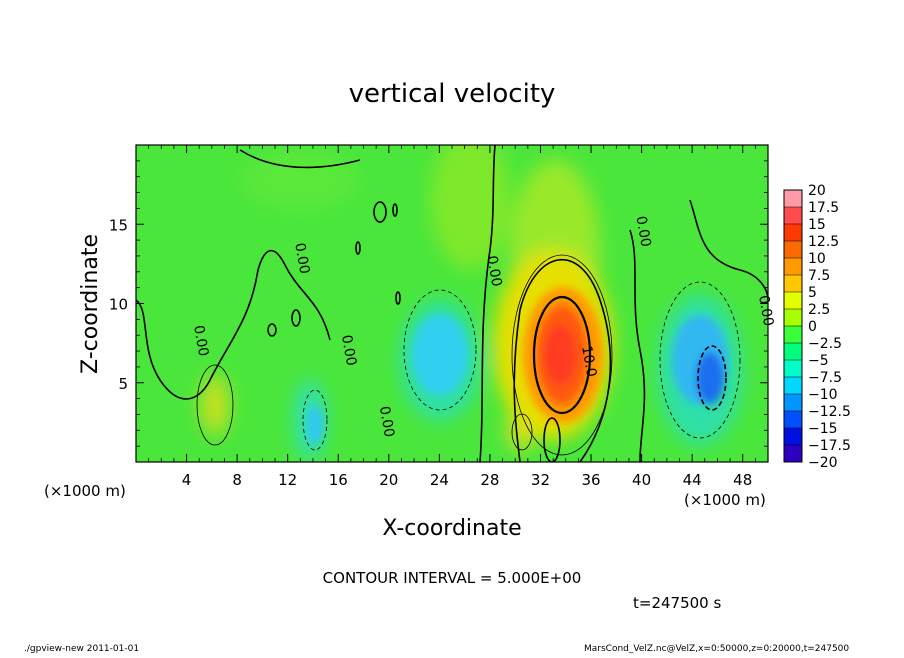  Describe the element at coordinates (118, 305) in the screenshot. I see `y-tick-label: 10` at that location.